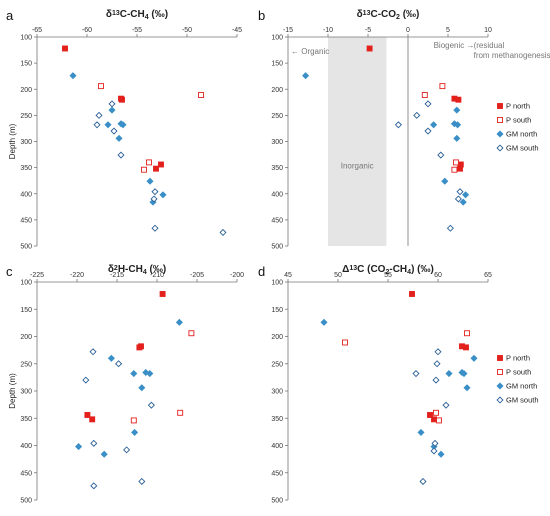 Image resolution: width=550 pixels, height=516 pixels. What do you see at coordinates (117, 275) in the screenshot?
I see `x-tick-label: -215` at bounding box center [117, 275].